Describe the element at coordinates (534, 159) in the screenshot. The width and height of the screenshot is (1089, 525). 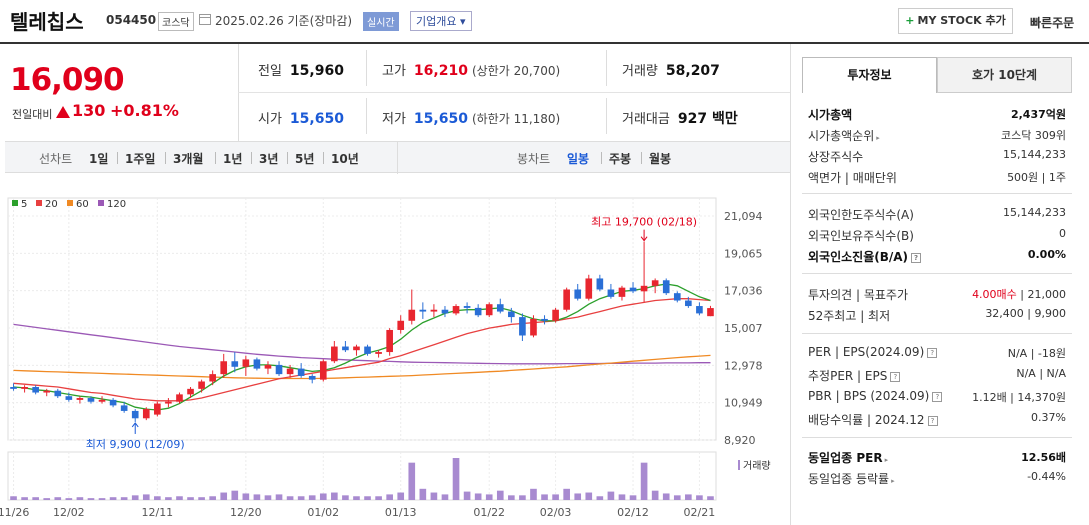
I see `candle-chart-label: 봉차트` at that location.